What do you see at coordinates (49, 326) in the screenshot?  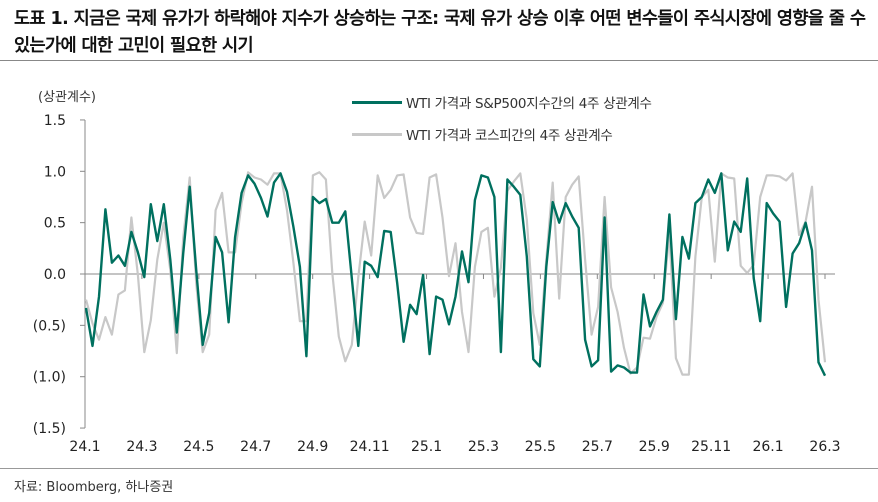 I see `y-tick-label: (0.5)` at bounding box center [49, 326].